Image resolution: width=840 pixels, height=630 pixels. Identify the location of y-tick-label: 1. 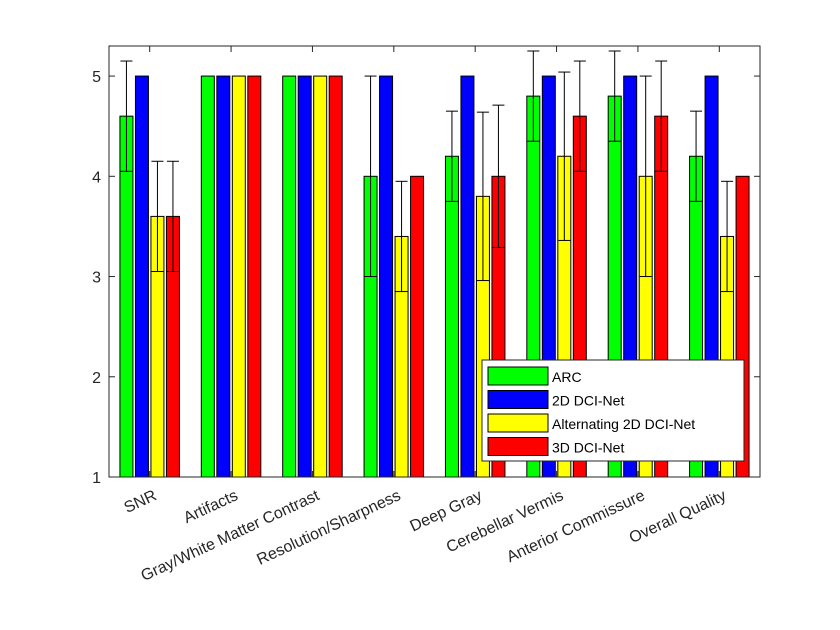
(96, 478).